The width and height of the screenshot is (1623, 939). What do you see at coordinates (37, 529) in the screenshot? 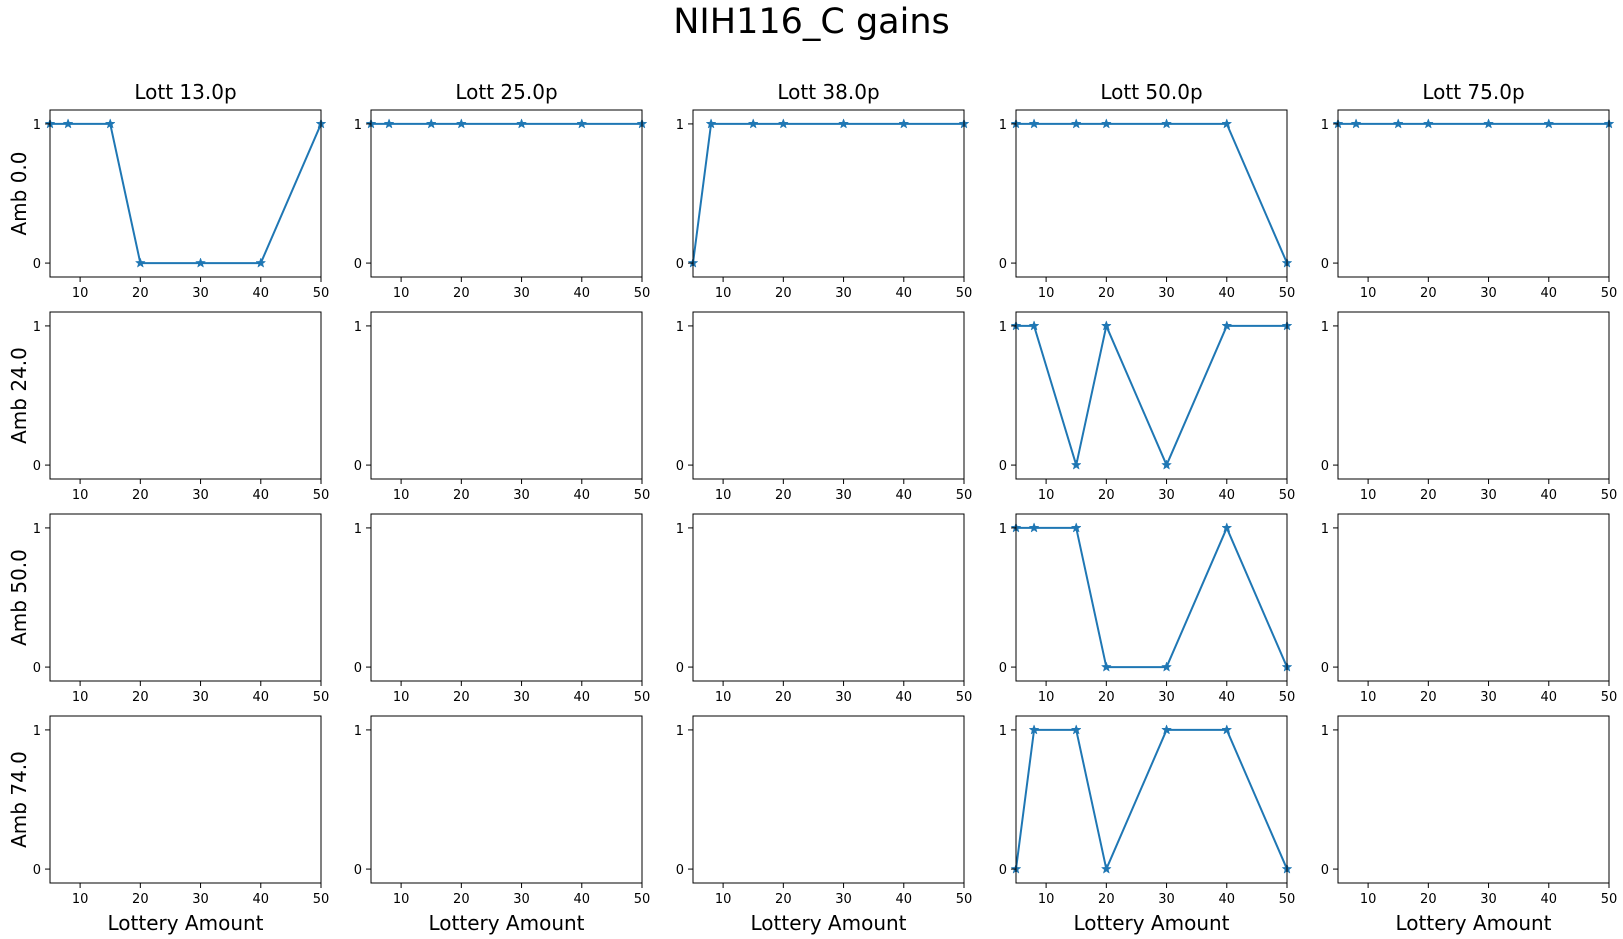
I see `y-tick-label-r2-c0-1: 1` at bounding box center [37, 529].